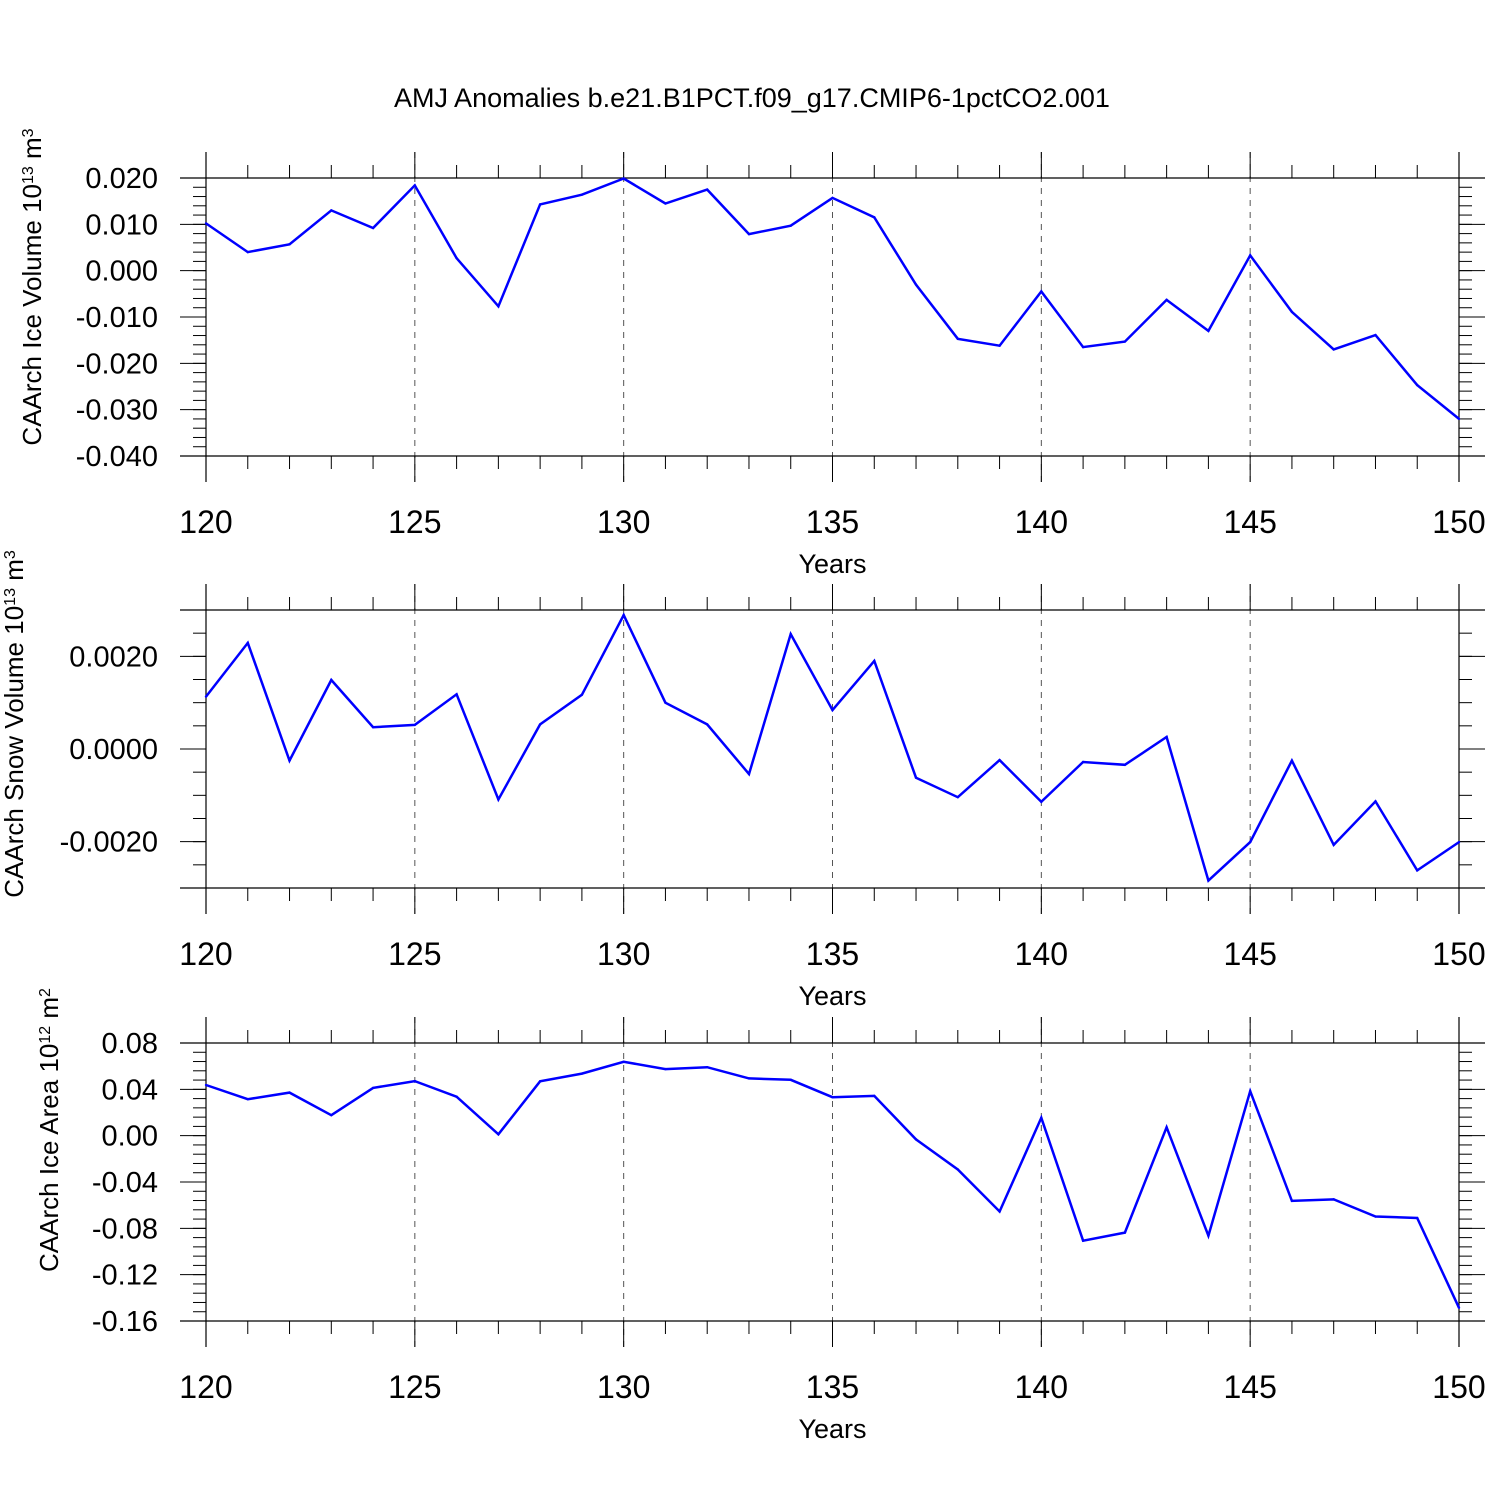 The height and width of the screenshot is (1500, 1500). I want to click on snow-volume-x-axis-label: Years, so click(832, 996).